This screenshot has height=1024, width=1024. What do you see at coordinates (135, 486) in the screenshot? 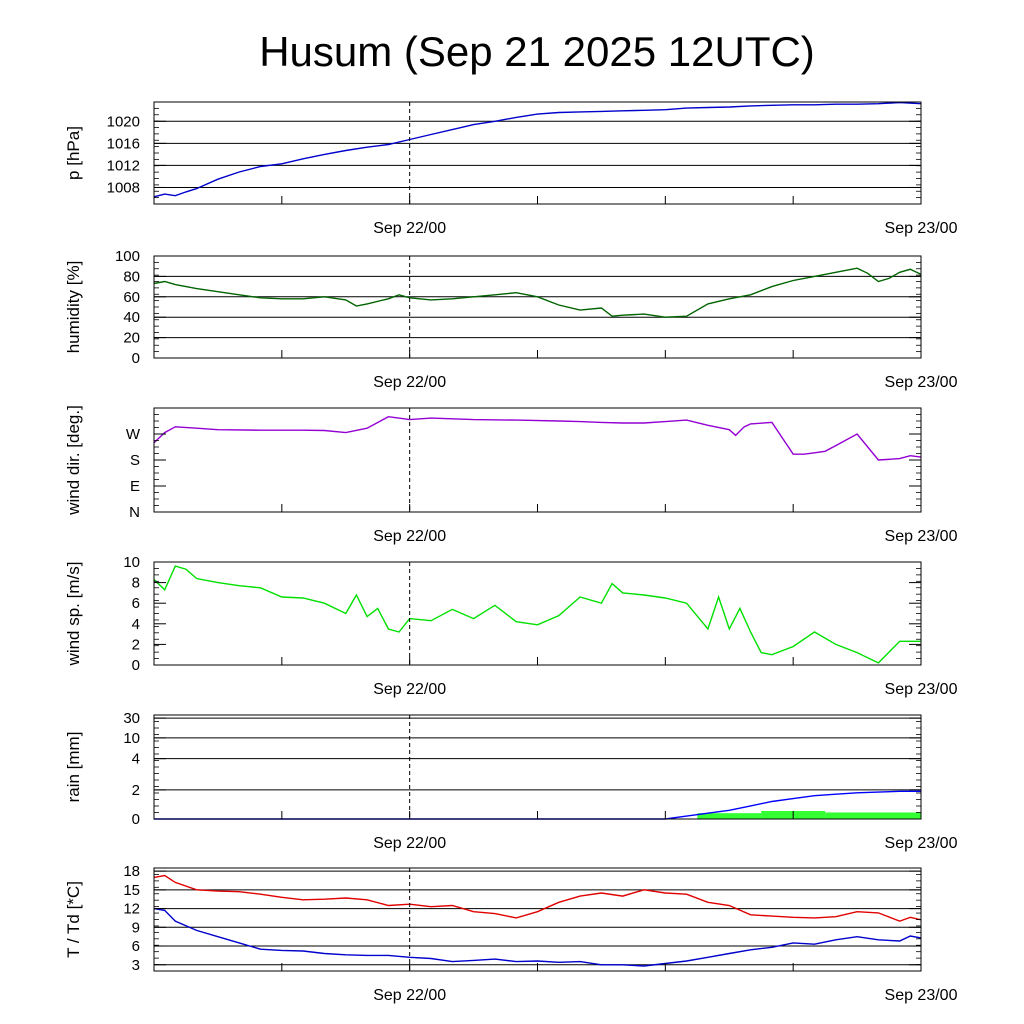
I see `y-tick-label: E` at bounding box center [135, 486].